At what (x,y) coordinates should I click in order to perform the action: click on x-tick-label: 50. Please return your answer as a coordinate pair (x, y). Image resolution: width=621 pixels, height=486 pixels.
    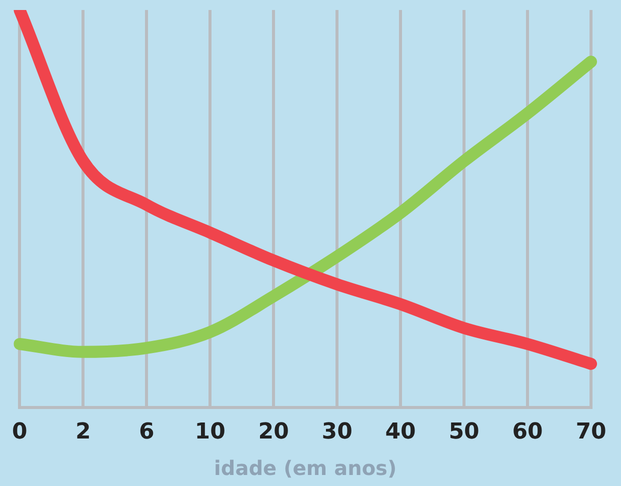
    Looking at the image, I should click on (464, 432).